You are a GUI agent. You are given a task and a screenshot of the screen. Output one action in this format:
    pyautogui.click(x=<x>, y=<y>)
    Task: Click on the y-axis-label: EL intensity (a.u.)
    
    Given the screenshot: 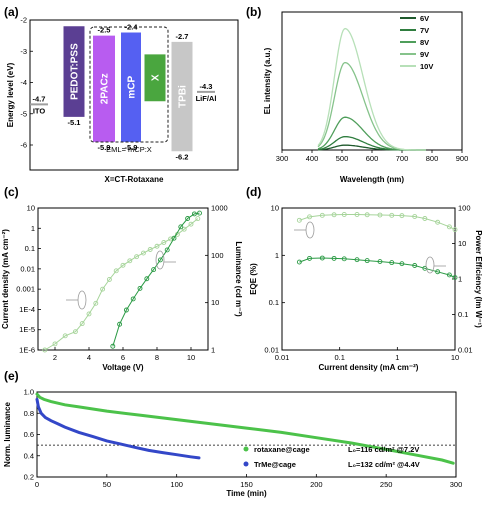 What is the action you would take?
    pyautogui.click(x=267, y=80)
    